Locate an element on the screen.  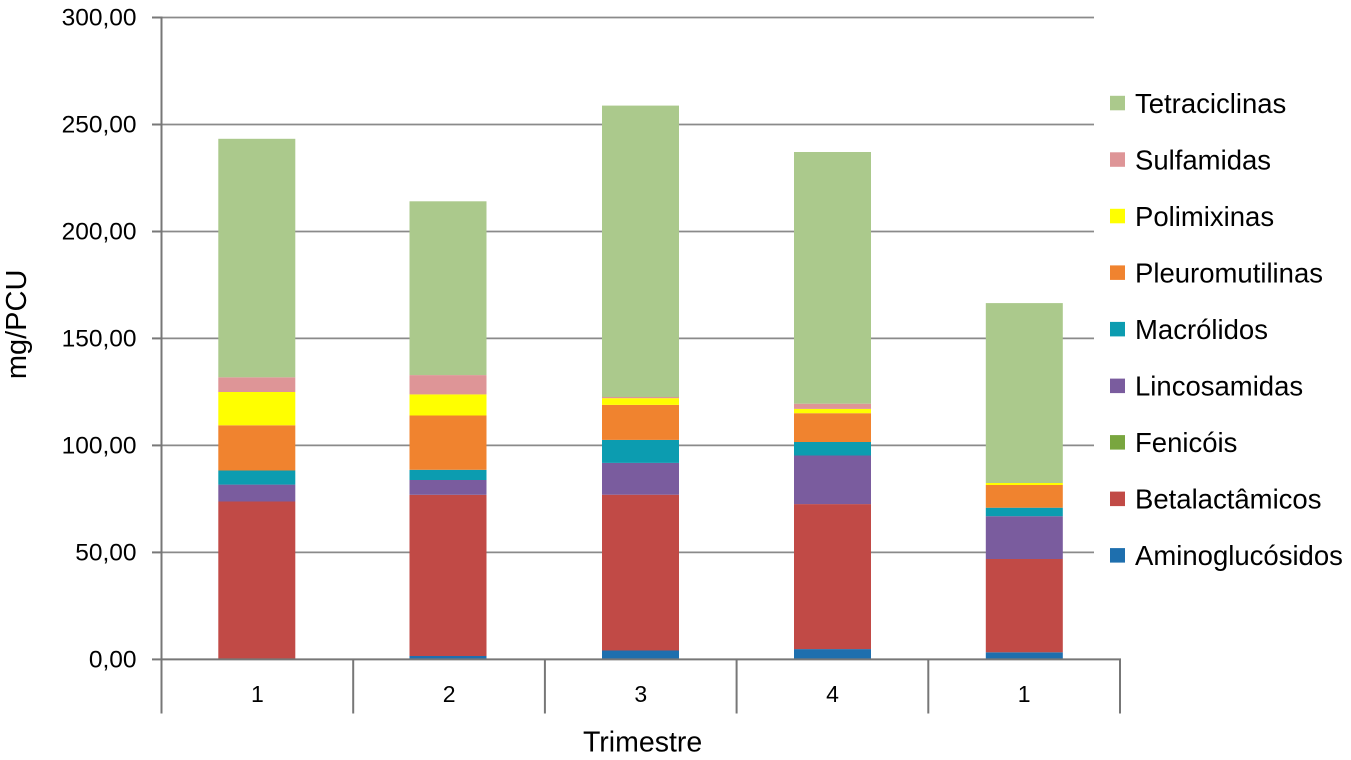
svg-text: Sulfamidas is located at coordinates (1203, 159).